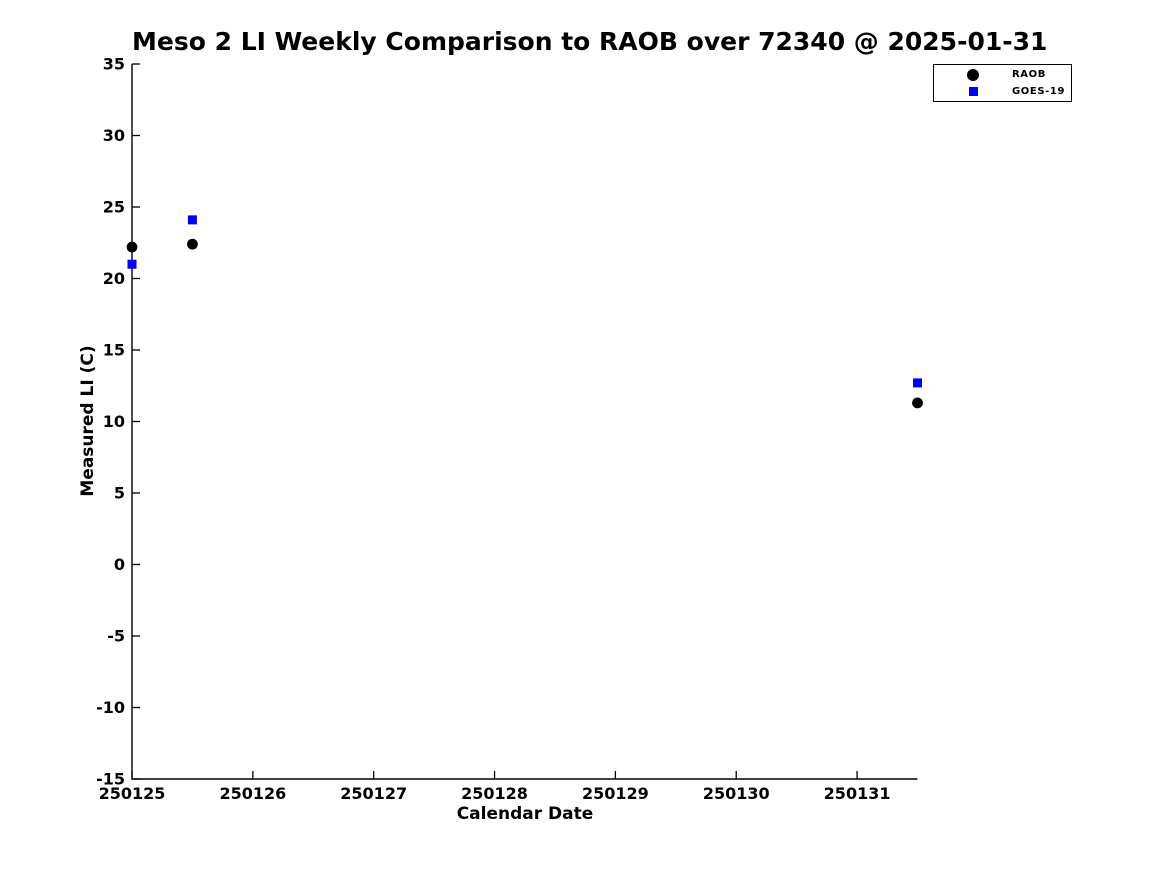 Image resolution: width=1167 pixels, height=875 pixels. What do you see at coordinates (857, 793) in the screenshot?
I see `x-tick-label: 250131` at bounding box center [857, 793].